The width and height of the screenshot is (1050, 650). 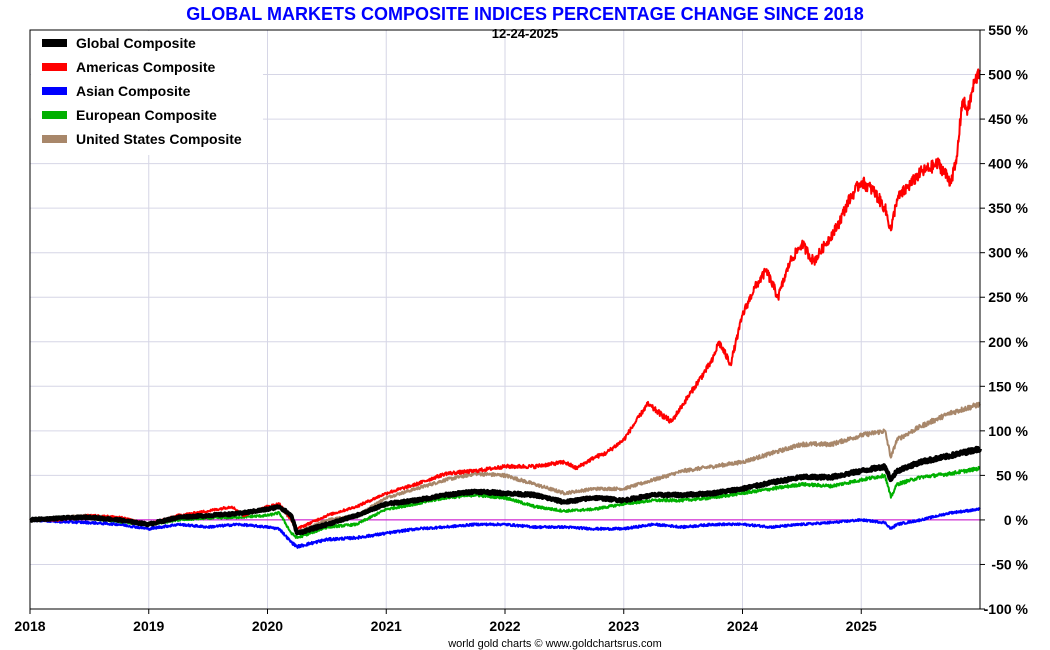 I want to click on x-tick-label-1: 2019, so click(x=148, y=626).